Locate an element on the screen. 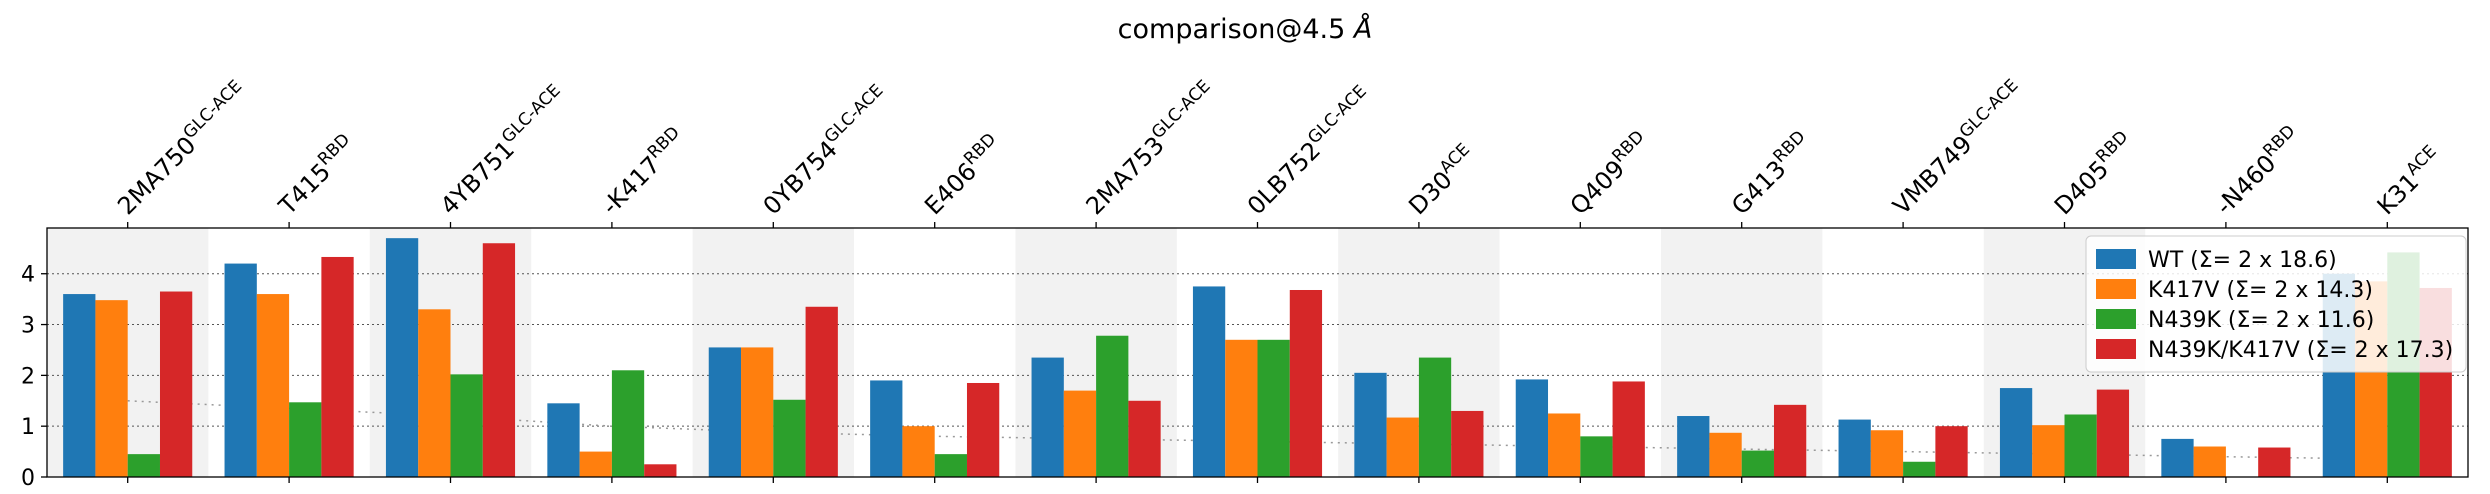 The height and width of the screenshot is (494, 2490). y-tick-label: 2 is located at coordinates (28, 376).